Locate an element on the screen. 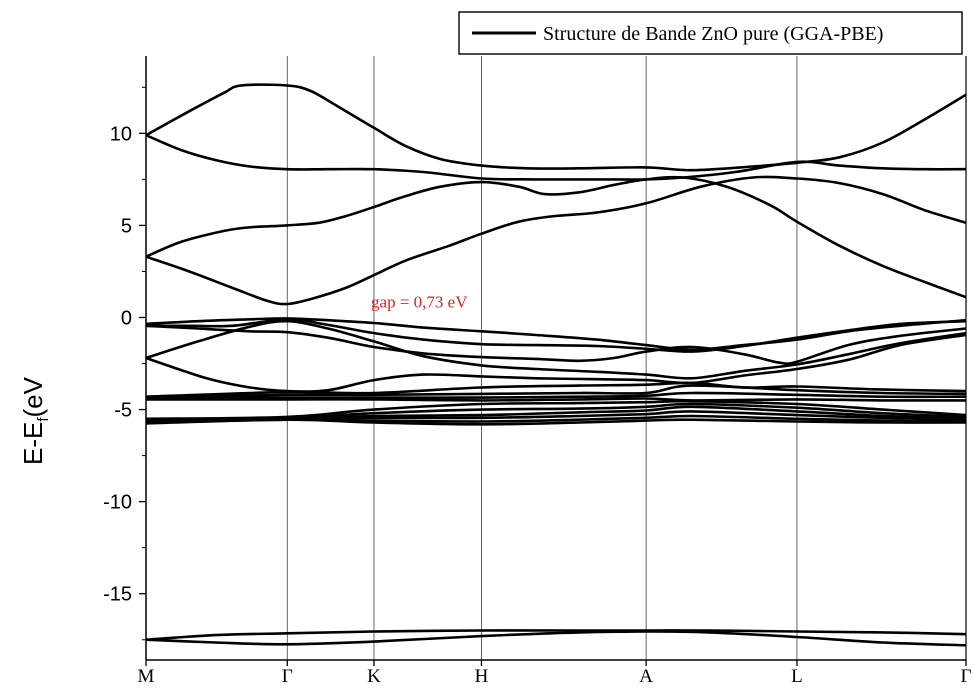 Image resolution: width=975 pixels, height=688 pixels. y-tick-label: 10 is located at coordinates (121, 134).